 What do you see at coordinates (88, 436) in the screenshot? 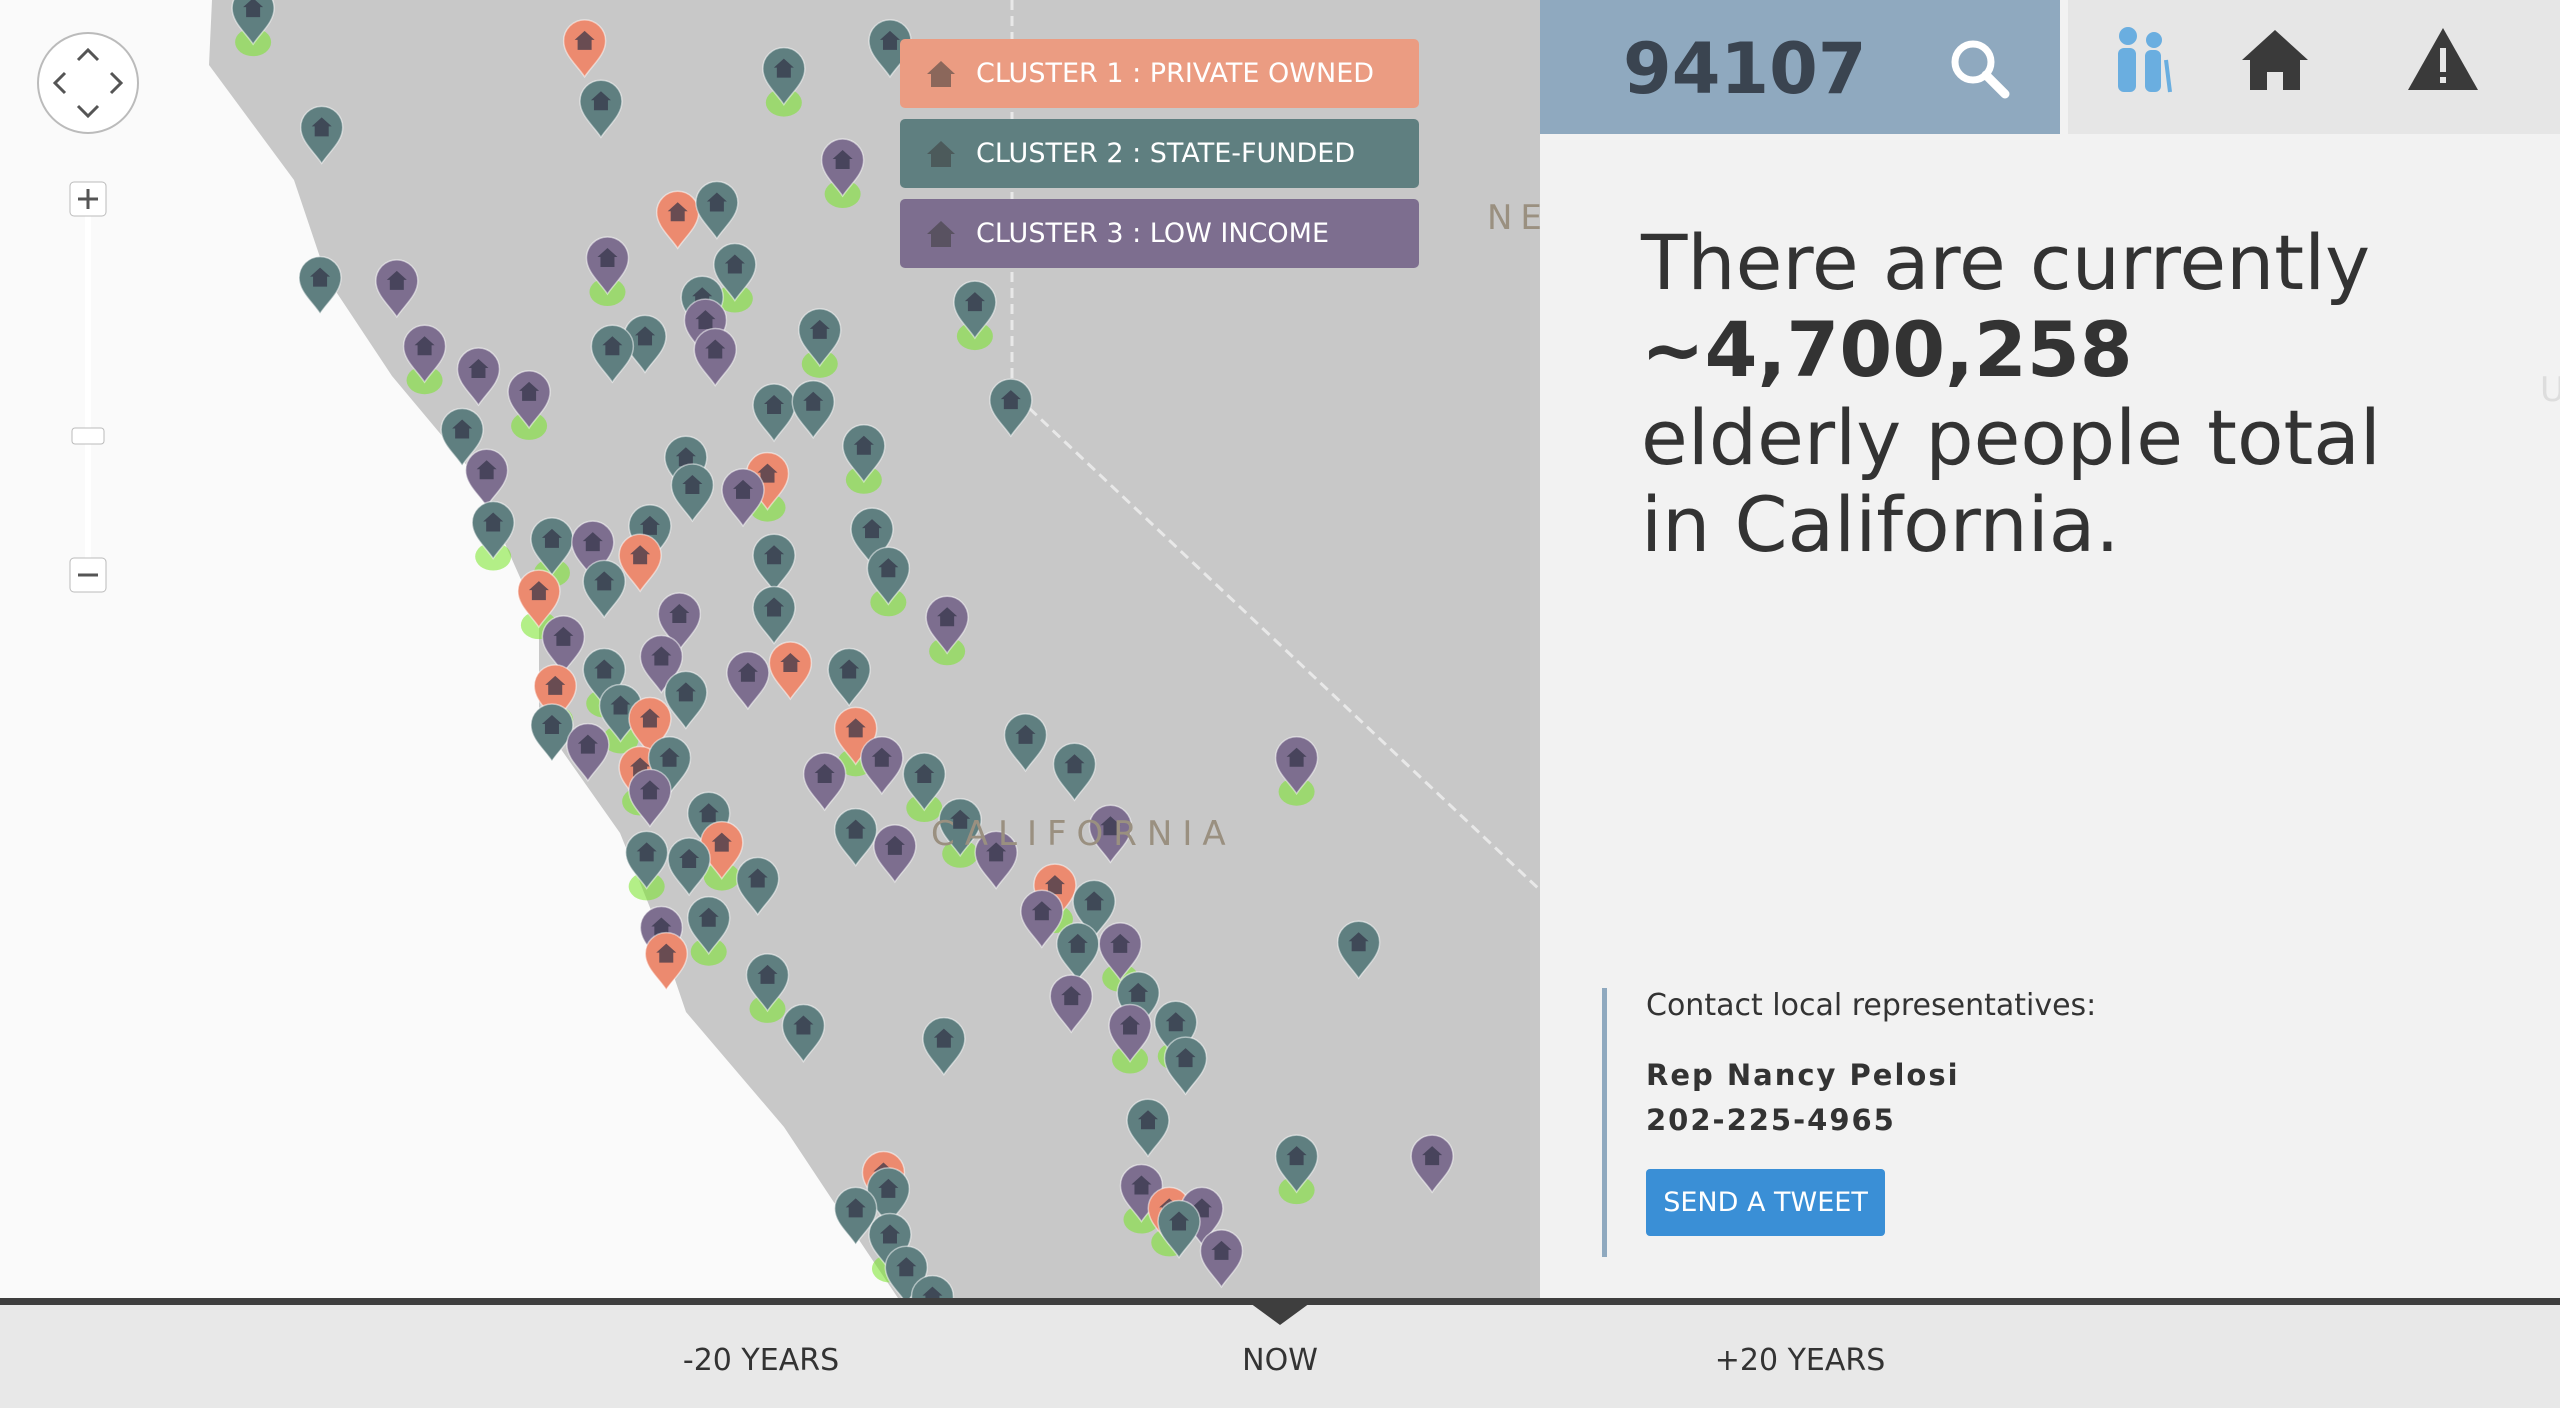
I see `zoom-handle` at bounding box center [88, 436].